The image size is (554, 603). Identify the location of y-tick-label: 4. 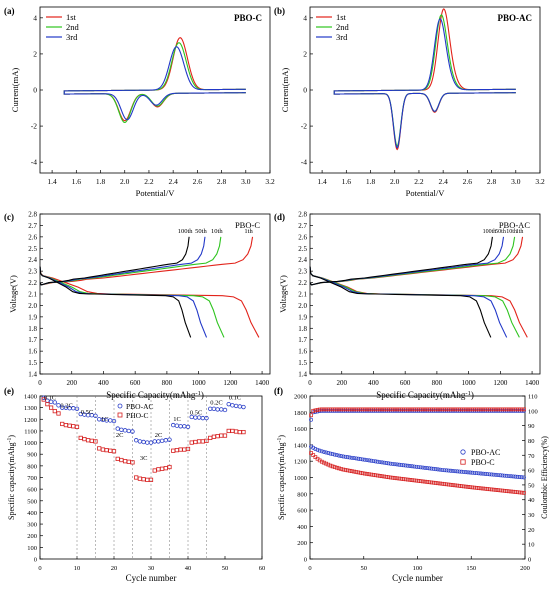
(35, 17).